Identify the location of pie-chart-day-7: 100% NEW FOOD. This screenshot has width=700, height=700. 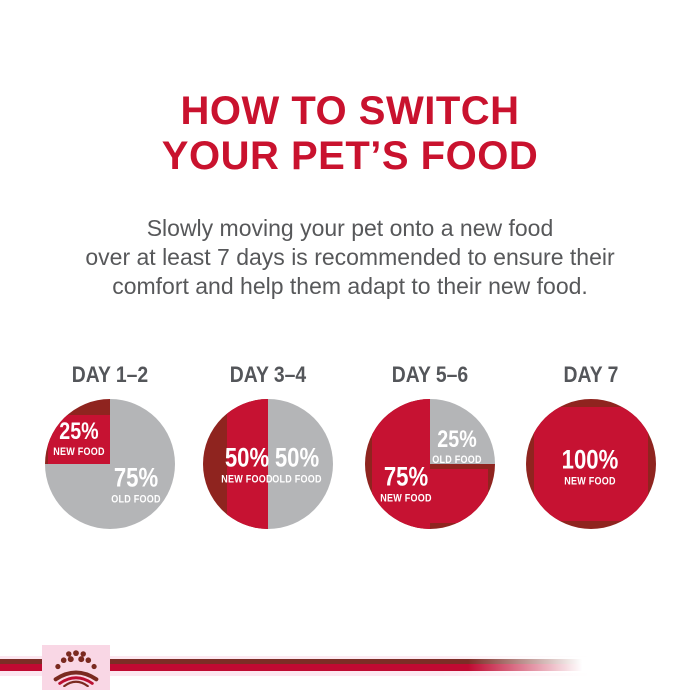
(591, 464).